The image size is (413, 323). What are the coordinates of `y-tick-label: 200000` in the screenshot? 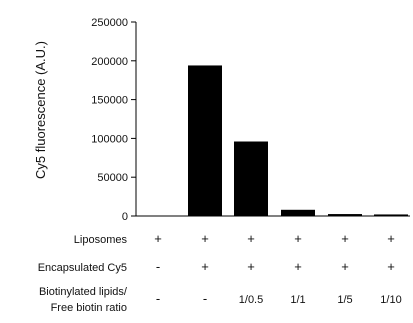 It's located at (109, 62).